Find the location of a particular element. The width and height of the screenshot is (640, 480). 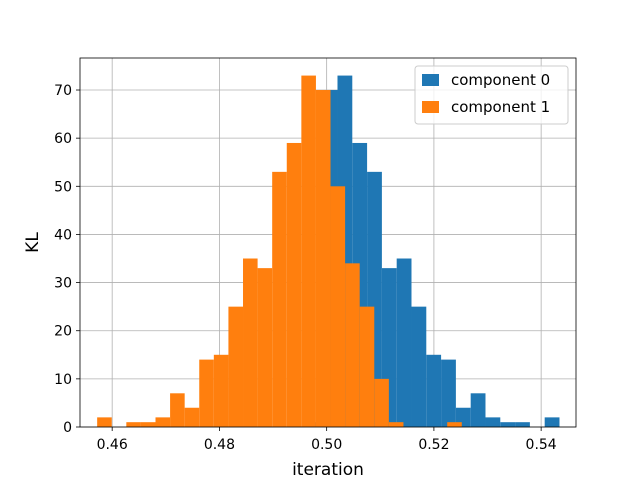

y-tick-label: 60 is located at coordinates (63, 139).